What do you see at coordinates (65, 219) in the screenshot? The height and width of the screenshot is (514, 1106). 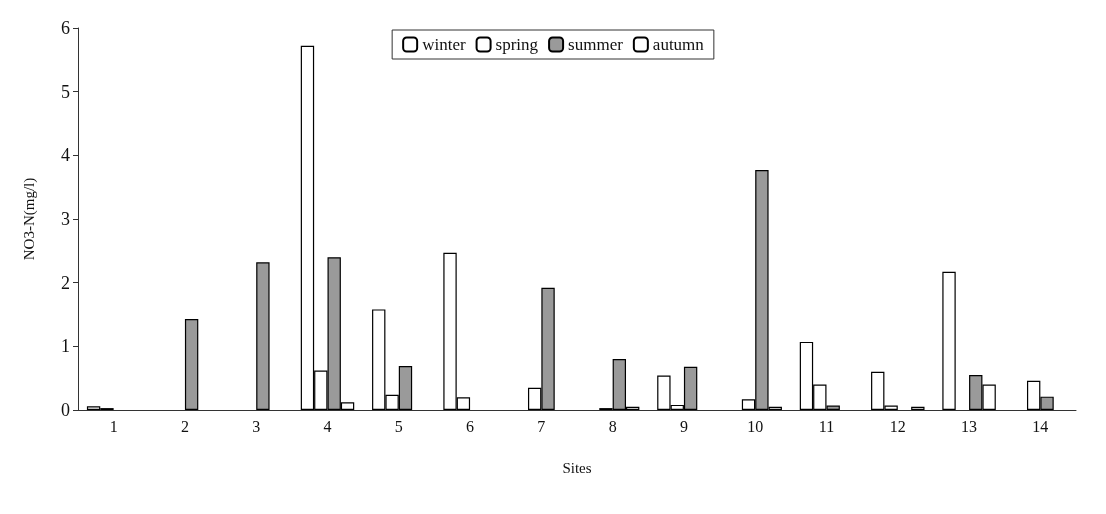 I see `y-tick-label: 3` at bounding box center [65, 219].